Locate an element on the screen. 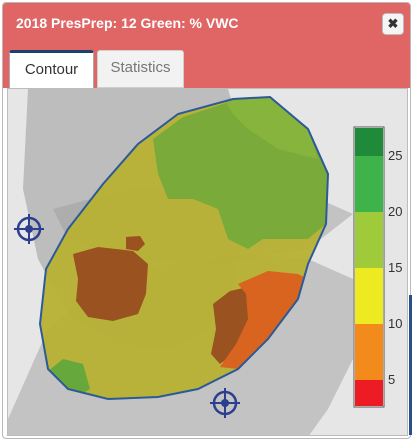 This screenshot has height=443, width=417. legend-tick: 10 is located at coordinates (395, 323).